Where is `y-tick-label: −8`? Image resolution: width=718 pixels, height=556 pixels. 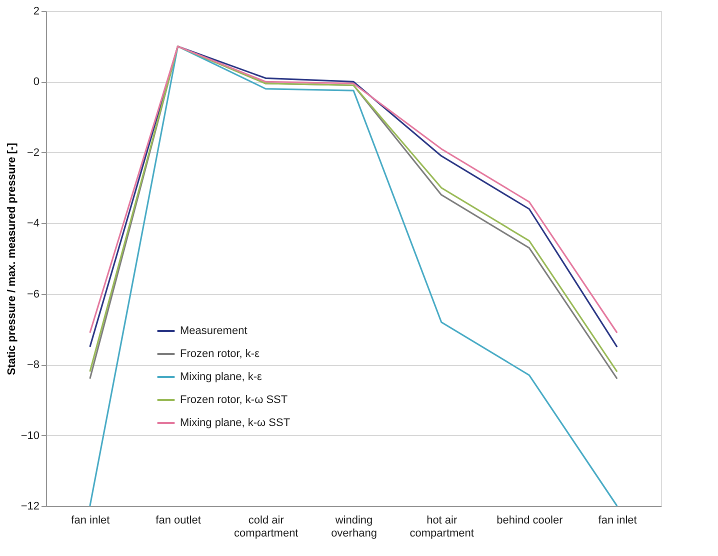 y-tick-label: −8 is located at coordinates (33, 365).